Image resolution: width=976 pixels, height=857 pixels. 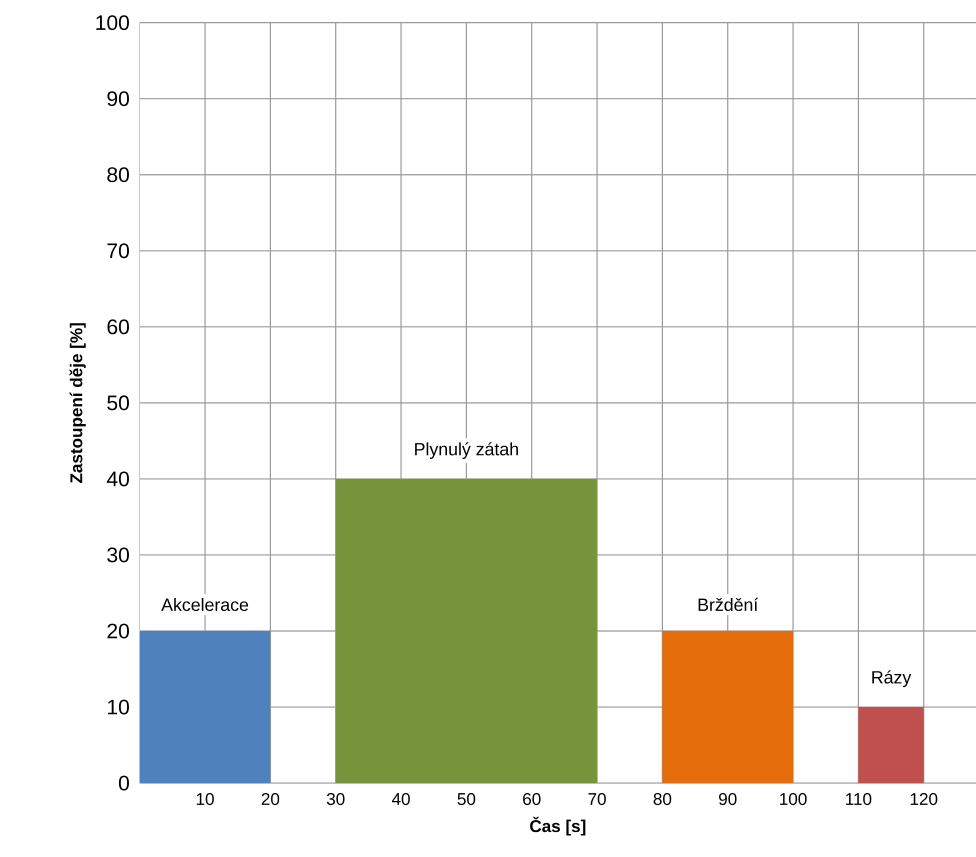 I want to click on y-tick-label: 30, so click(x=118, y=555).